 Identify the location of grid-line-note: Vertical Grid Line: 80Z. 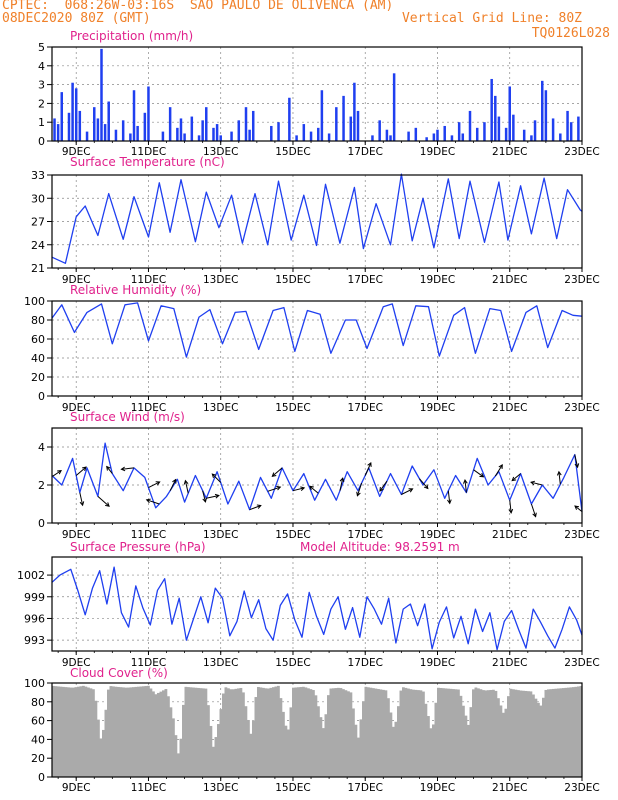
(491, 18).